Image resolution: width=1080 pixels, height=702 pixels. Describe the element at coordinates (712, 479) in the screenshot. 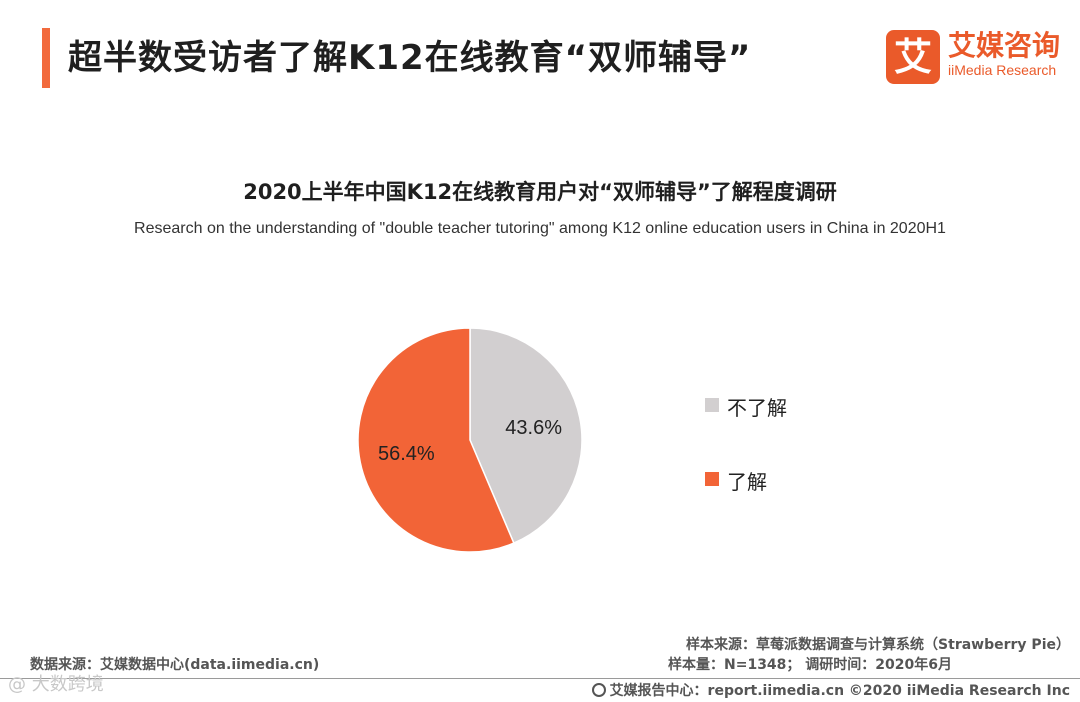

I see `legend-swatch-understand` at that location.